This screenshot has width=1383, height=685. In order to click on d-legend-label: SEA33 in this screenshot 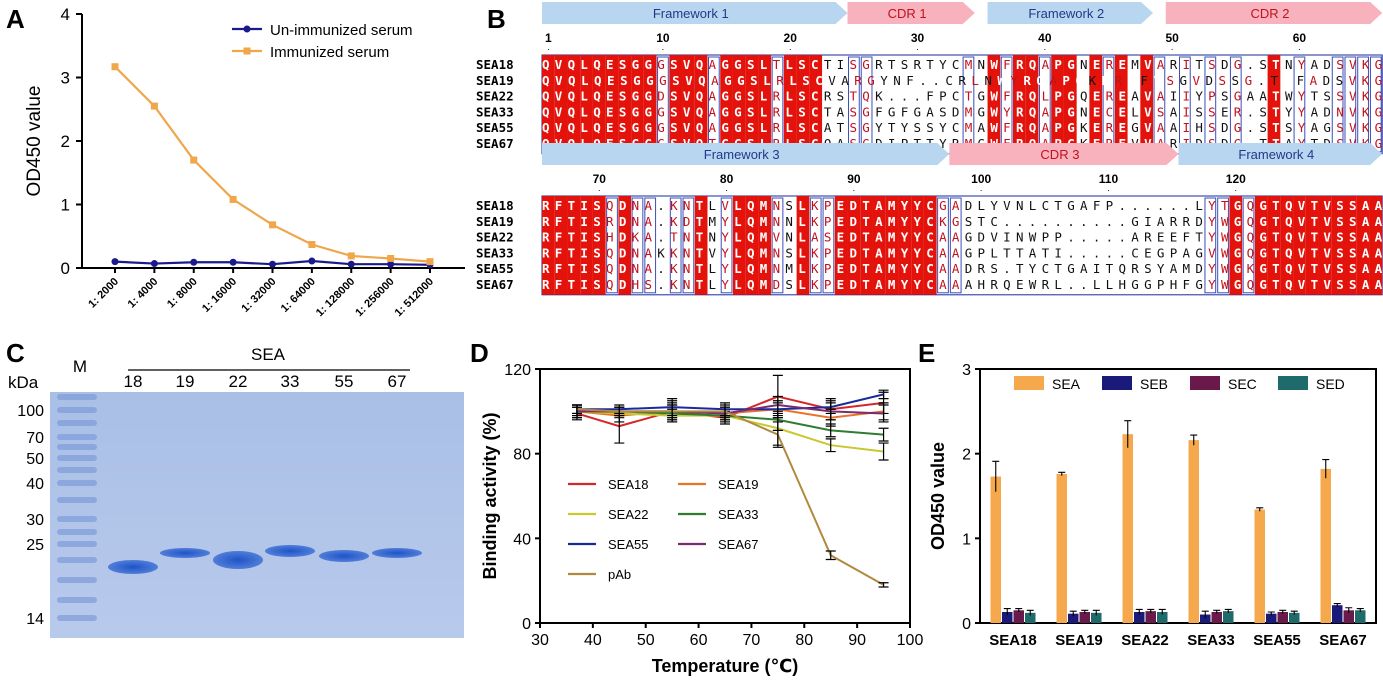, I will do `click(738, 514)`.